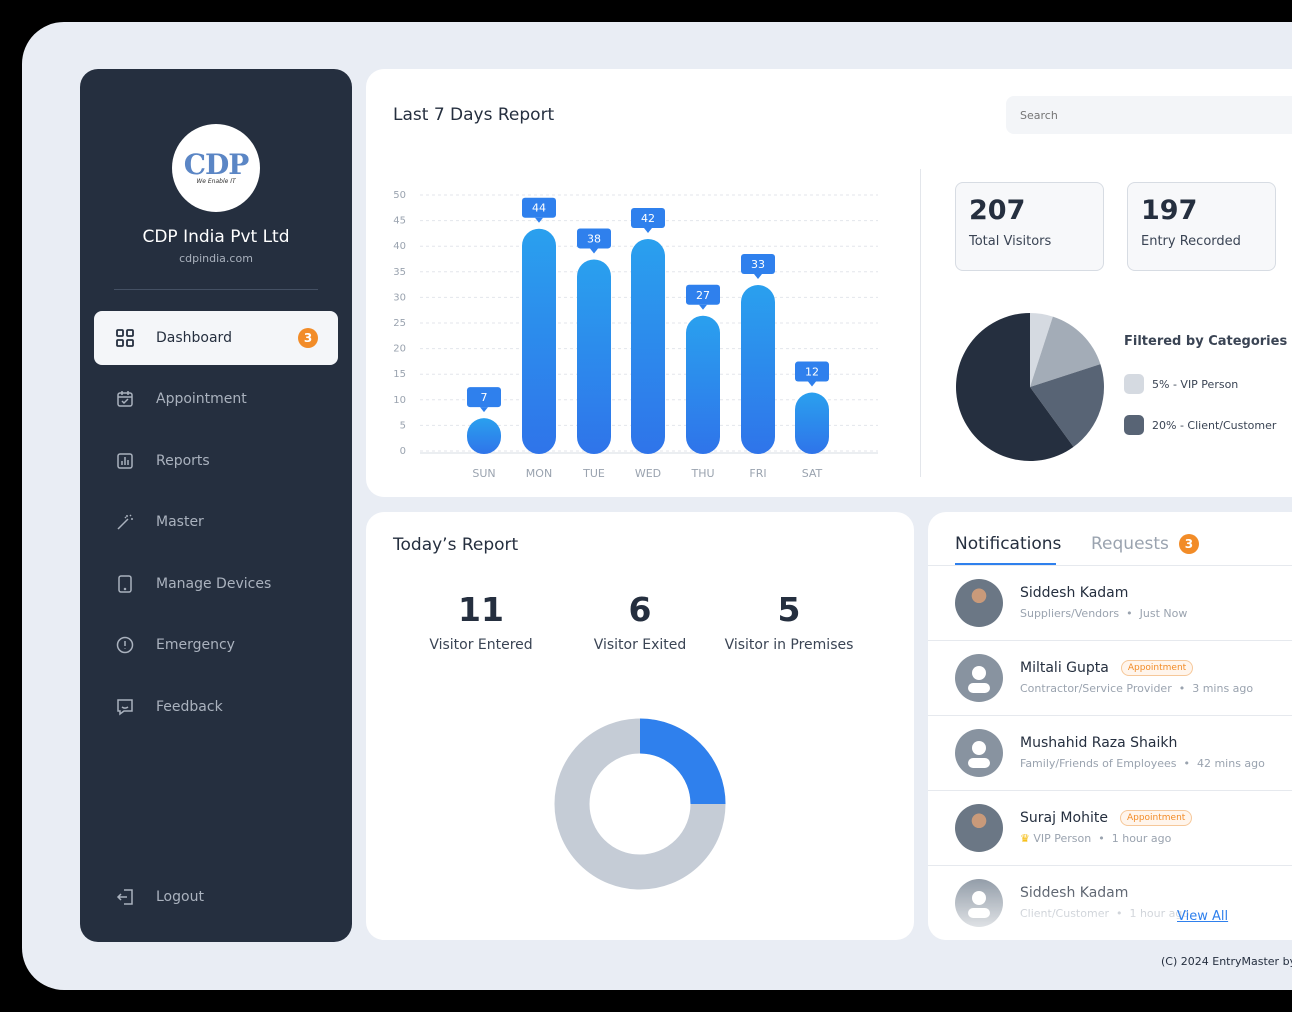  I want to click on sidebar-item-label: Manage Devices, so click(214, 584).